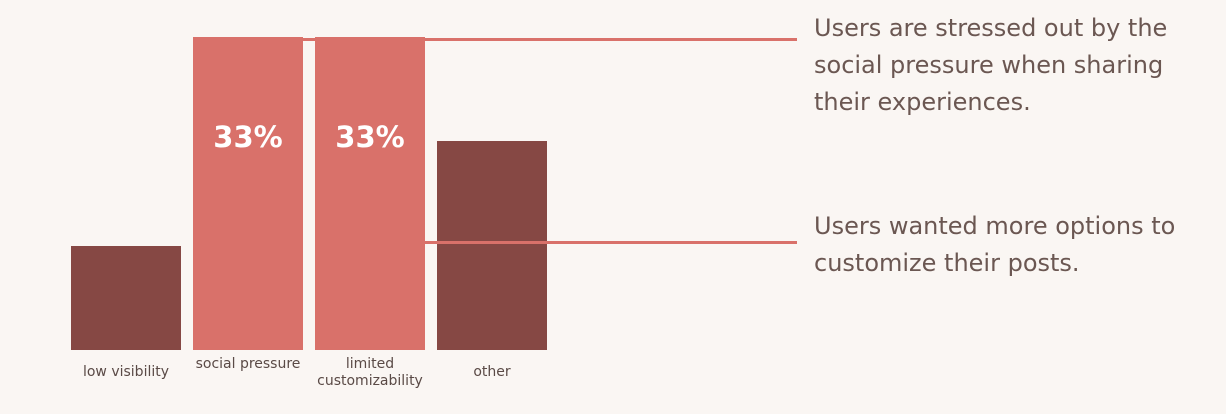 This screenshot has height=414, width=1226. What do you see at coordinates (248, 364) in the screenshot?
I see `x-tick-label: social pressure` at bounding box center [248, 364].